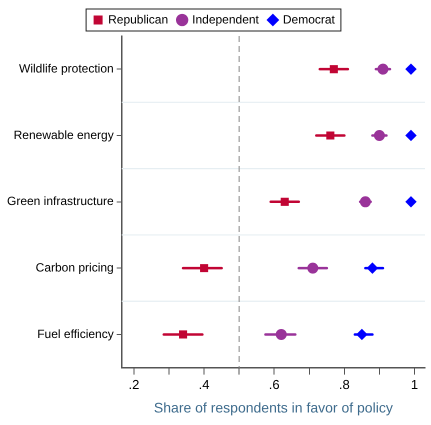 This screenshot has width=431, height=425. What do you see at coordinates (204, 384) in the screenshot?
I see `x-tick-label: .4` at bounding box center [204, 384].